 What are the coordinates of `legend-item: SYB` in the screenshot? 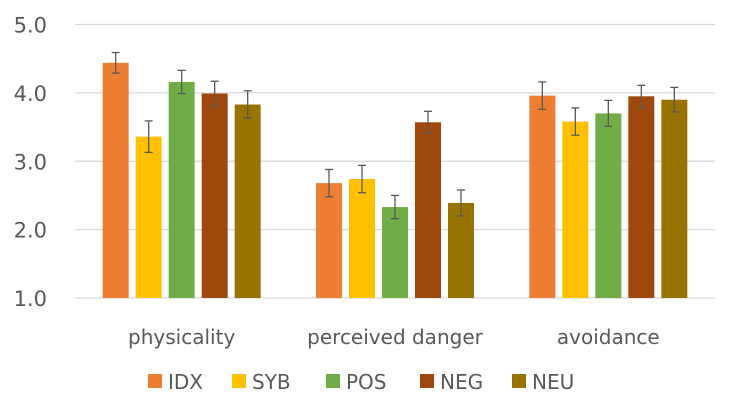 It's located at (261, 382).